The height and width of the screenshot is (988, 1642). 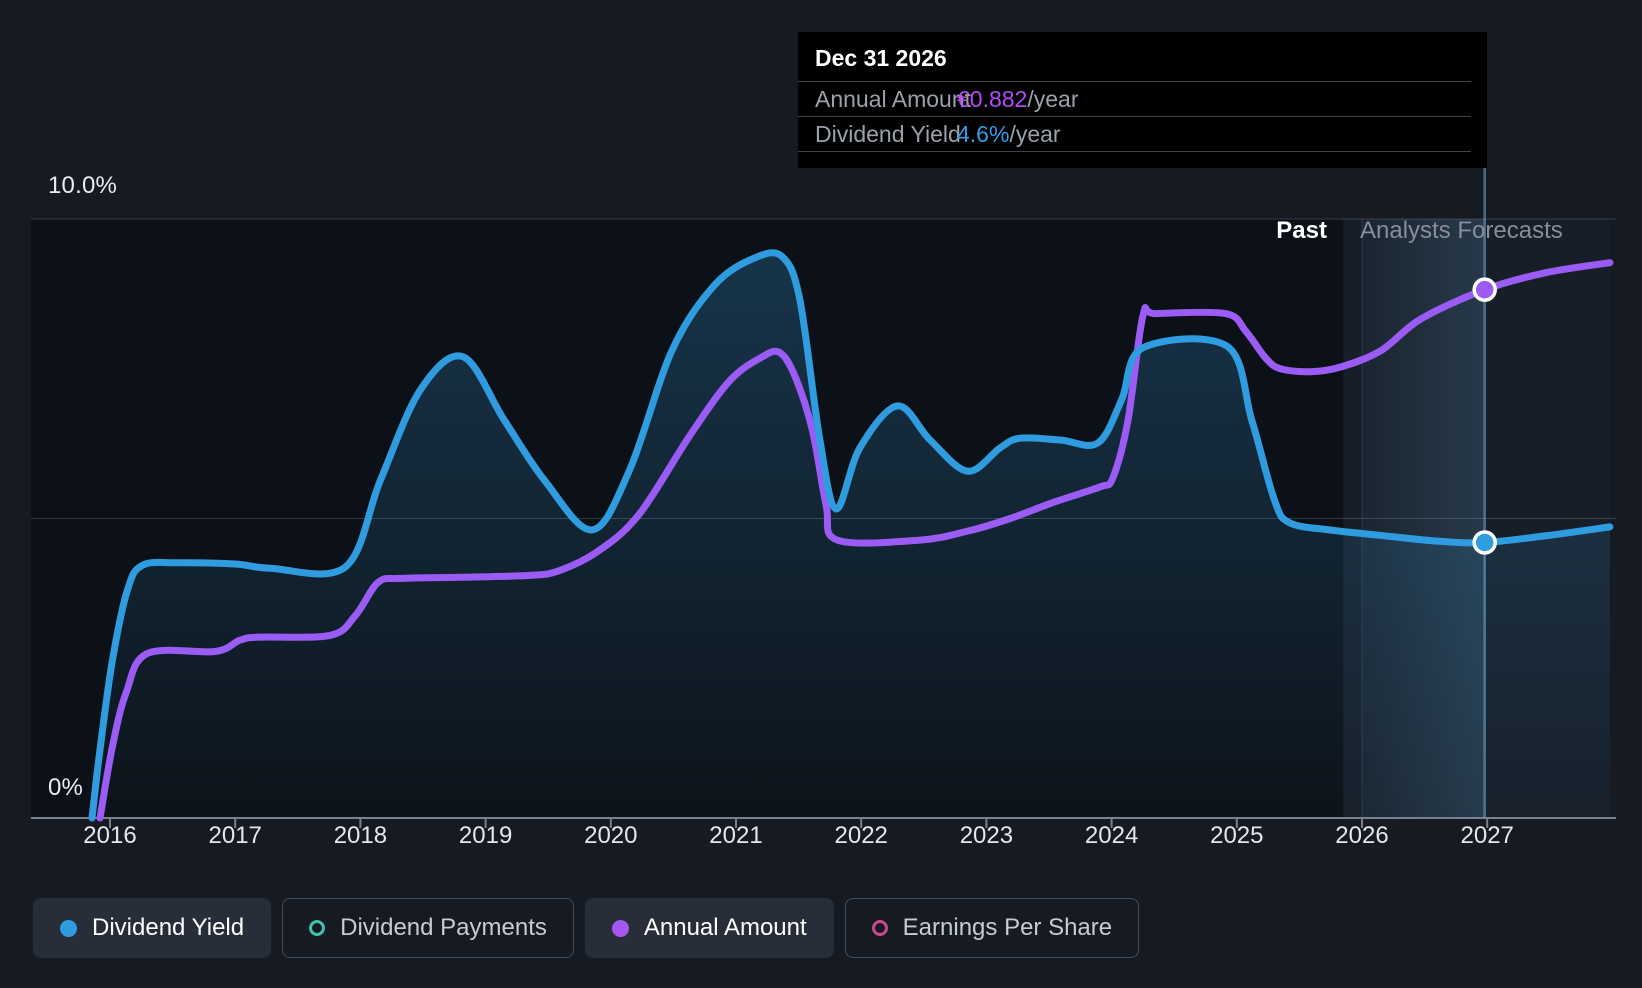 I want to click on annual-amount-marker, so click(x=1484, y=289).